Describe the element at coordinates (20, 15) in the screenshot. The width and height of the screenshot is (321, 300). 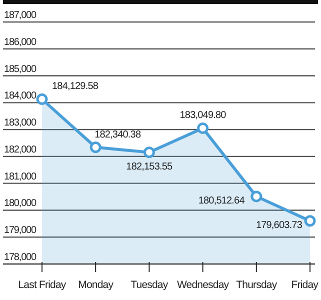
I see `y-tick-label: 187,000` at that location.